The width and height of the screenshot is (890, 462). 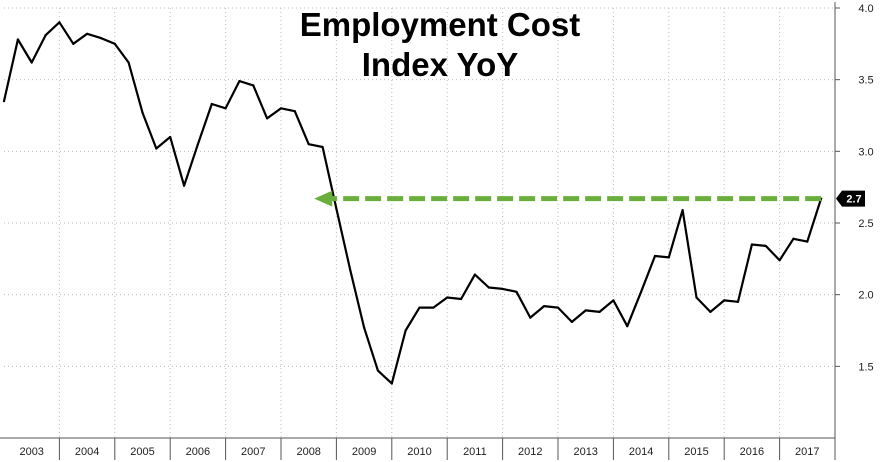 I want to click on label-layer: 2.7, so click(x=850, y=198).